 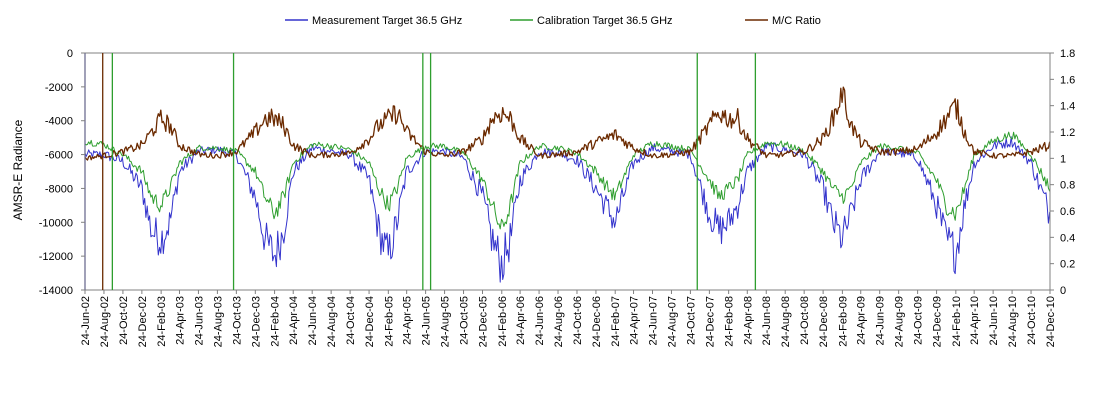 I want to click on x-tick-label: 24-Feb-06, so click(x=503, y=321).